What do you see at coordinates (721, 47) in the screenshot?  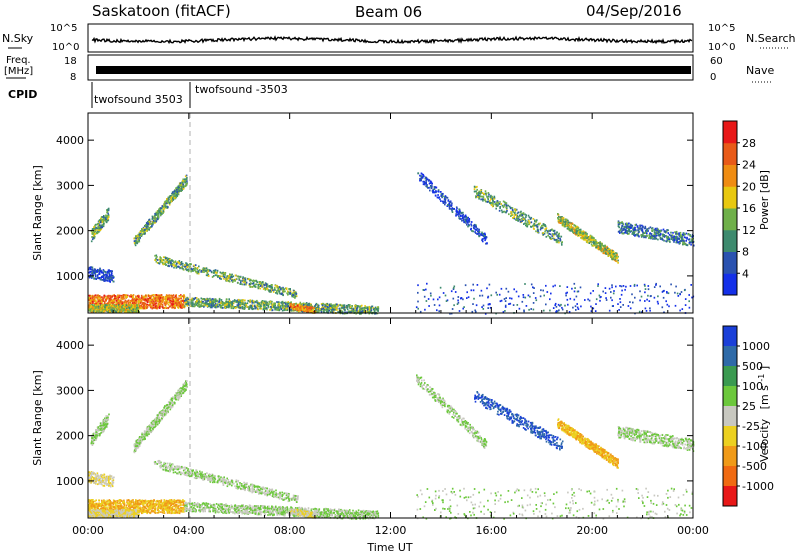 I see `nsearch-tick-bottom: 10^0` at bounding box center [721, 47].